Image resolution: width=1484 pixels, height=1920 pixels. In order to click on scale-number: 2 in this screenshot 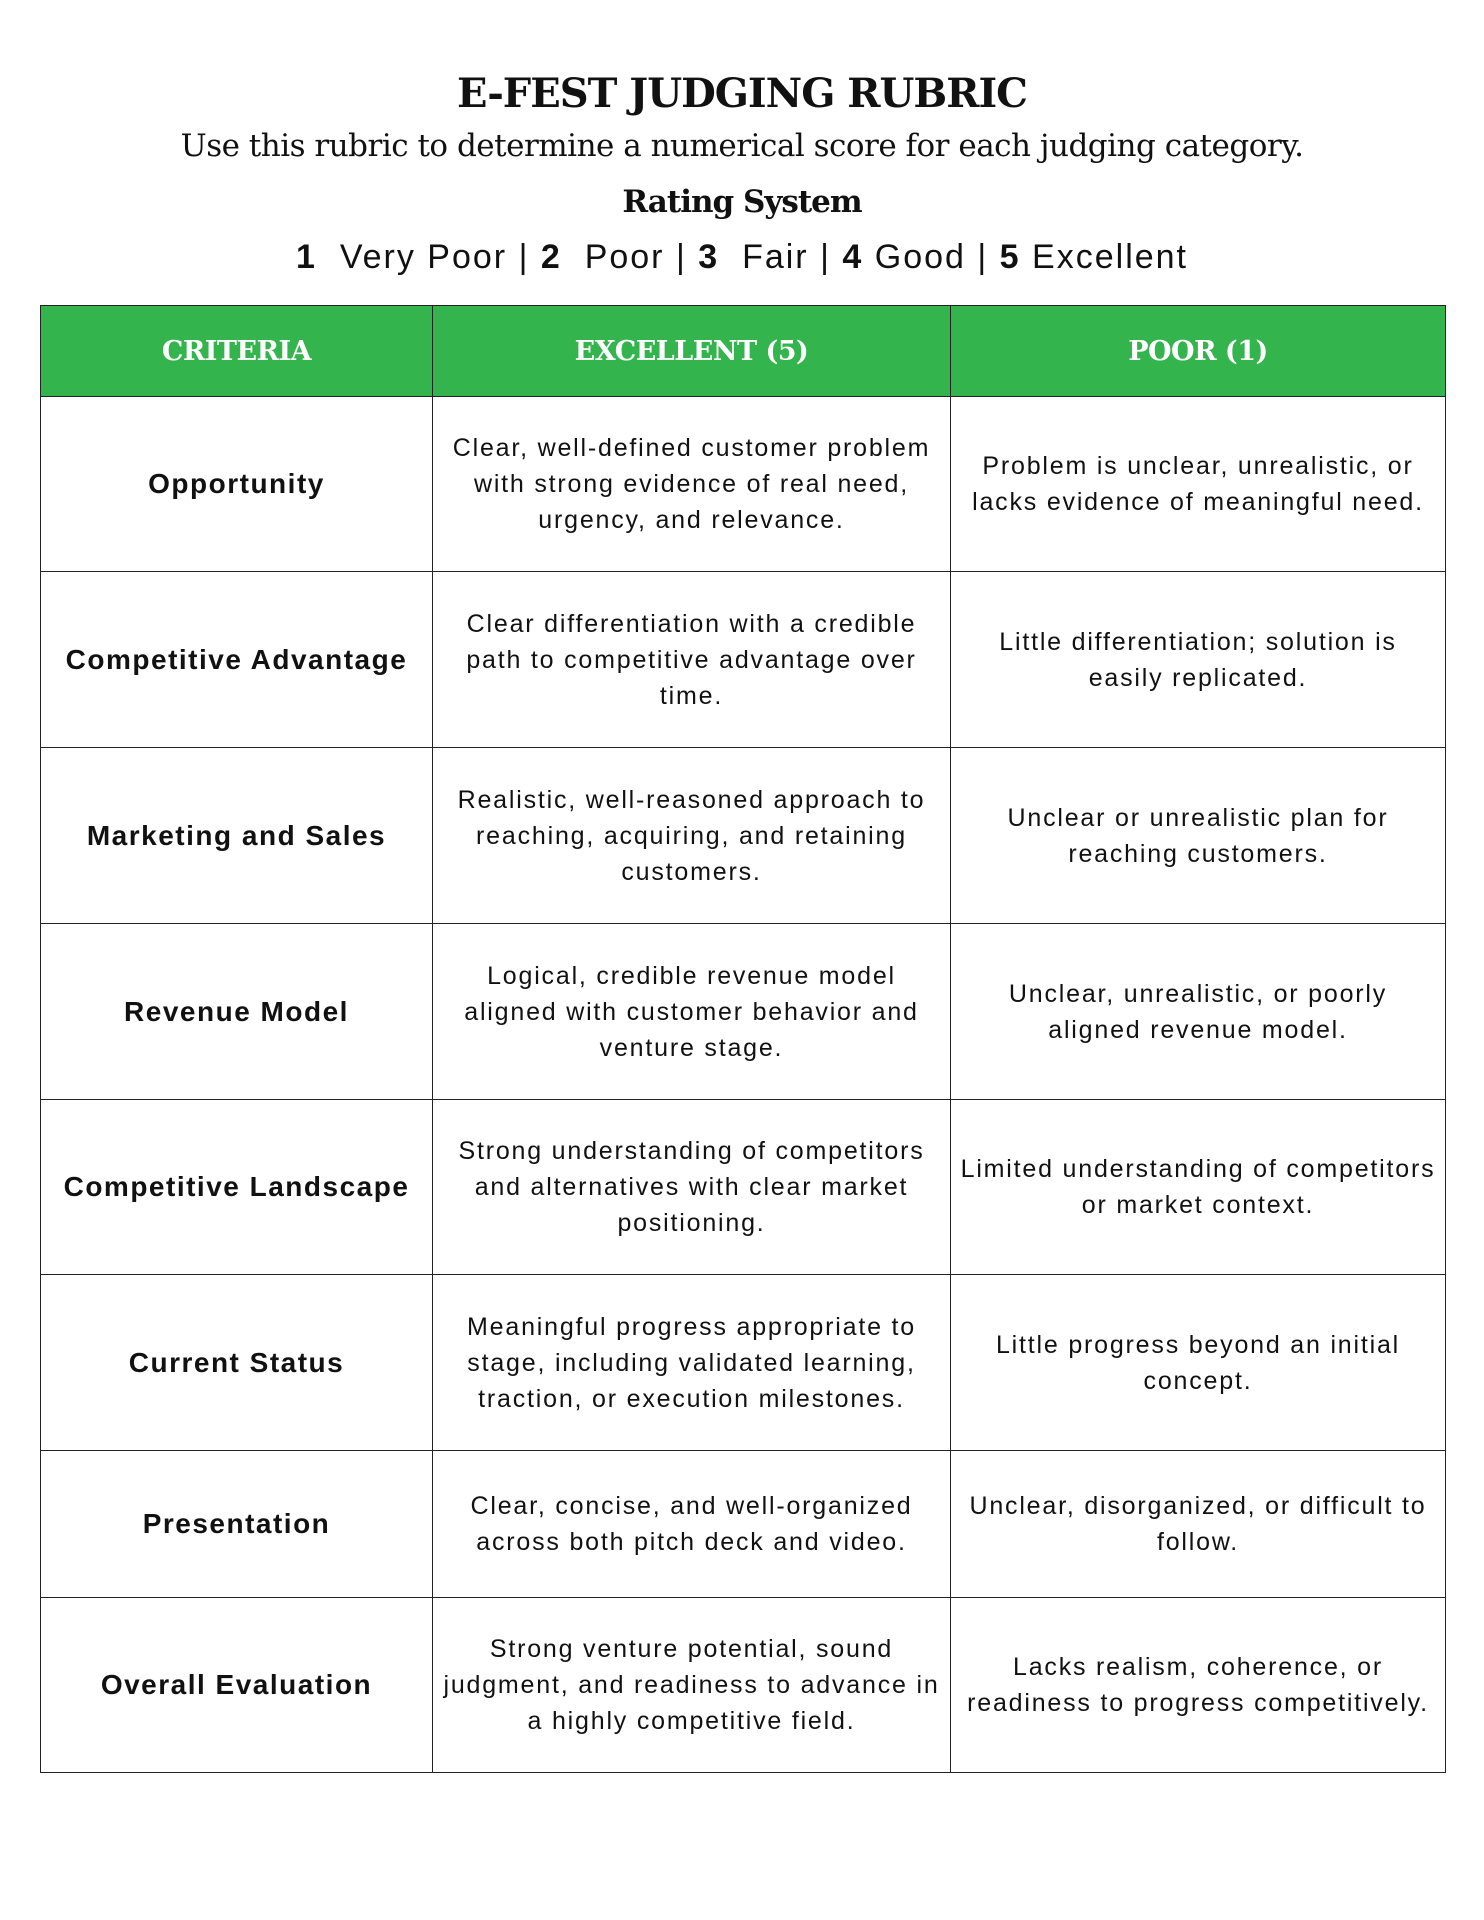, I will do `click(551, 257)`.